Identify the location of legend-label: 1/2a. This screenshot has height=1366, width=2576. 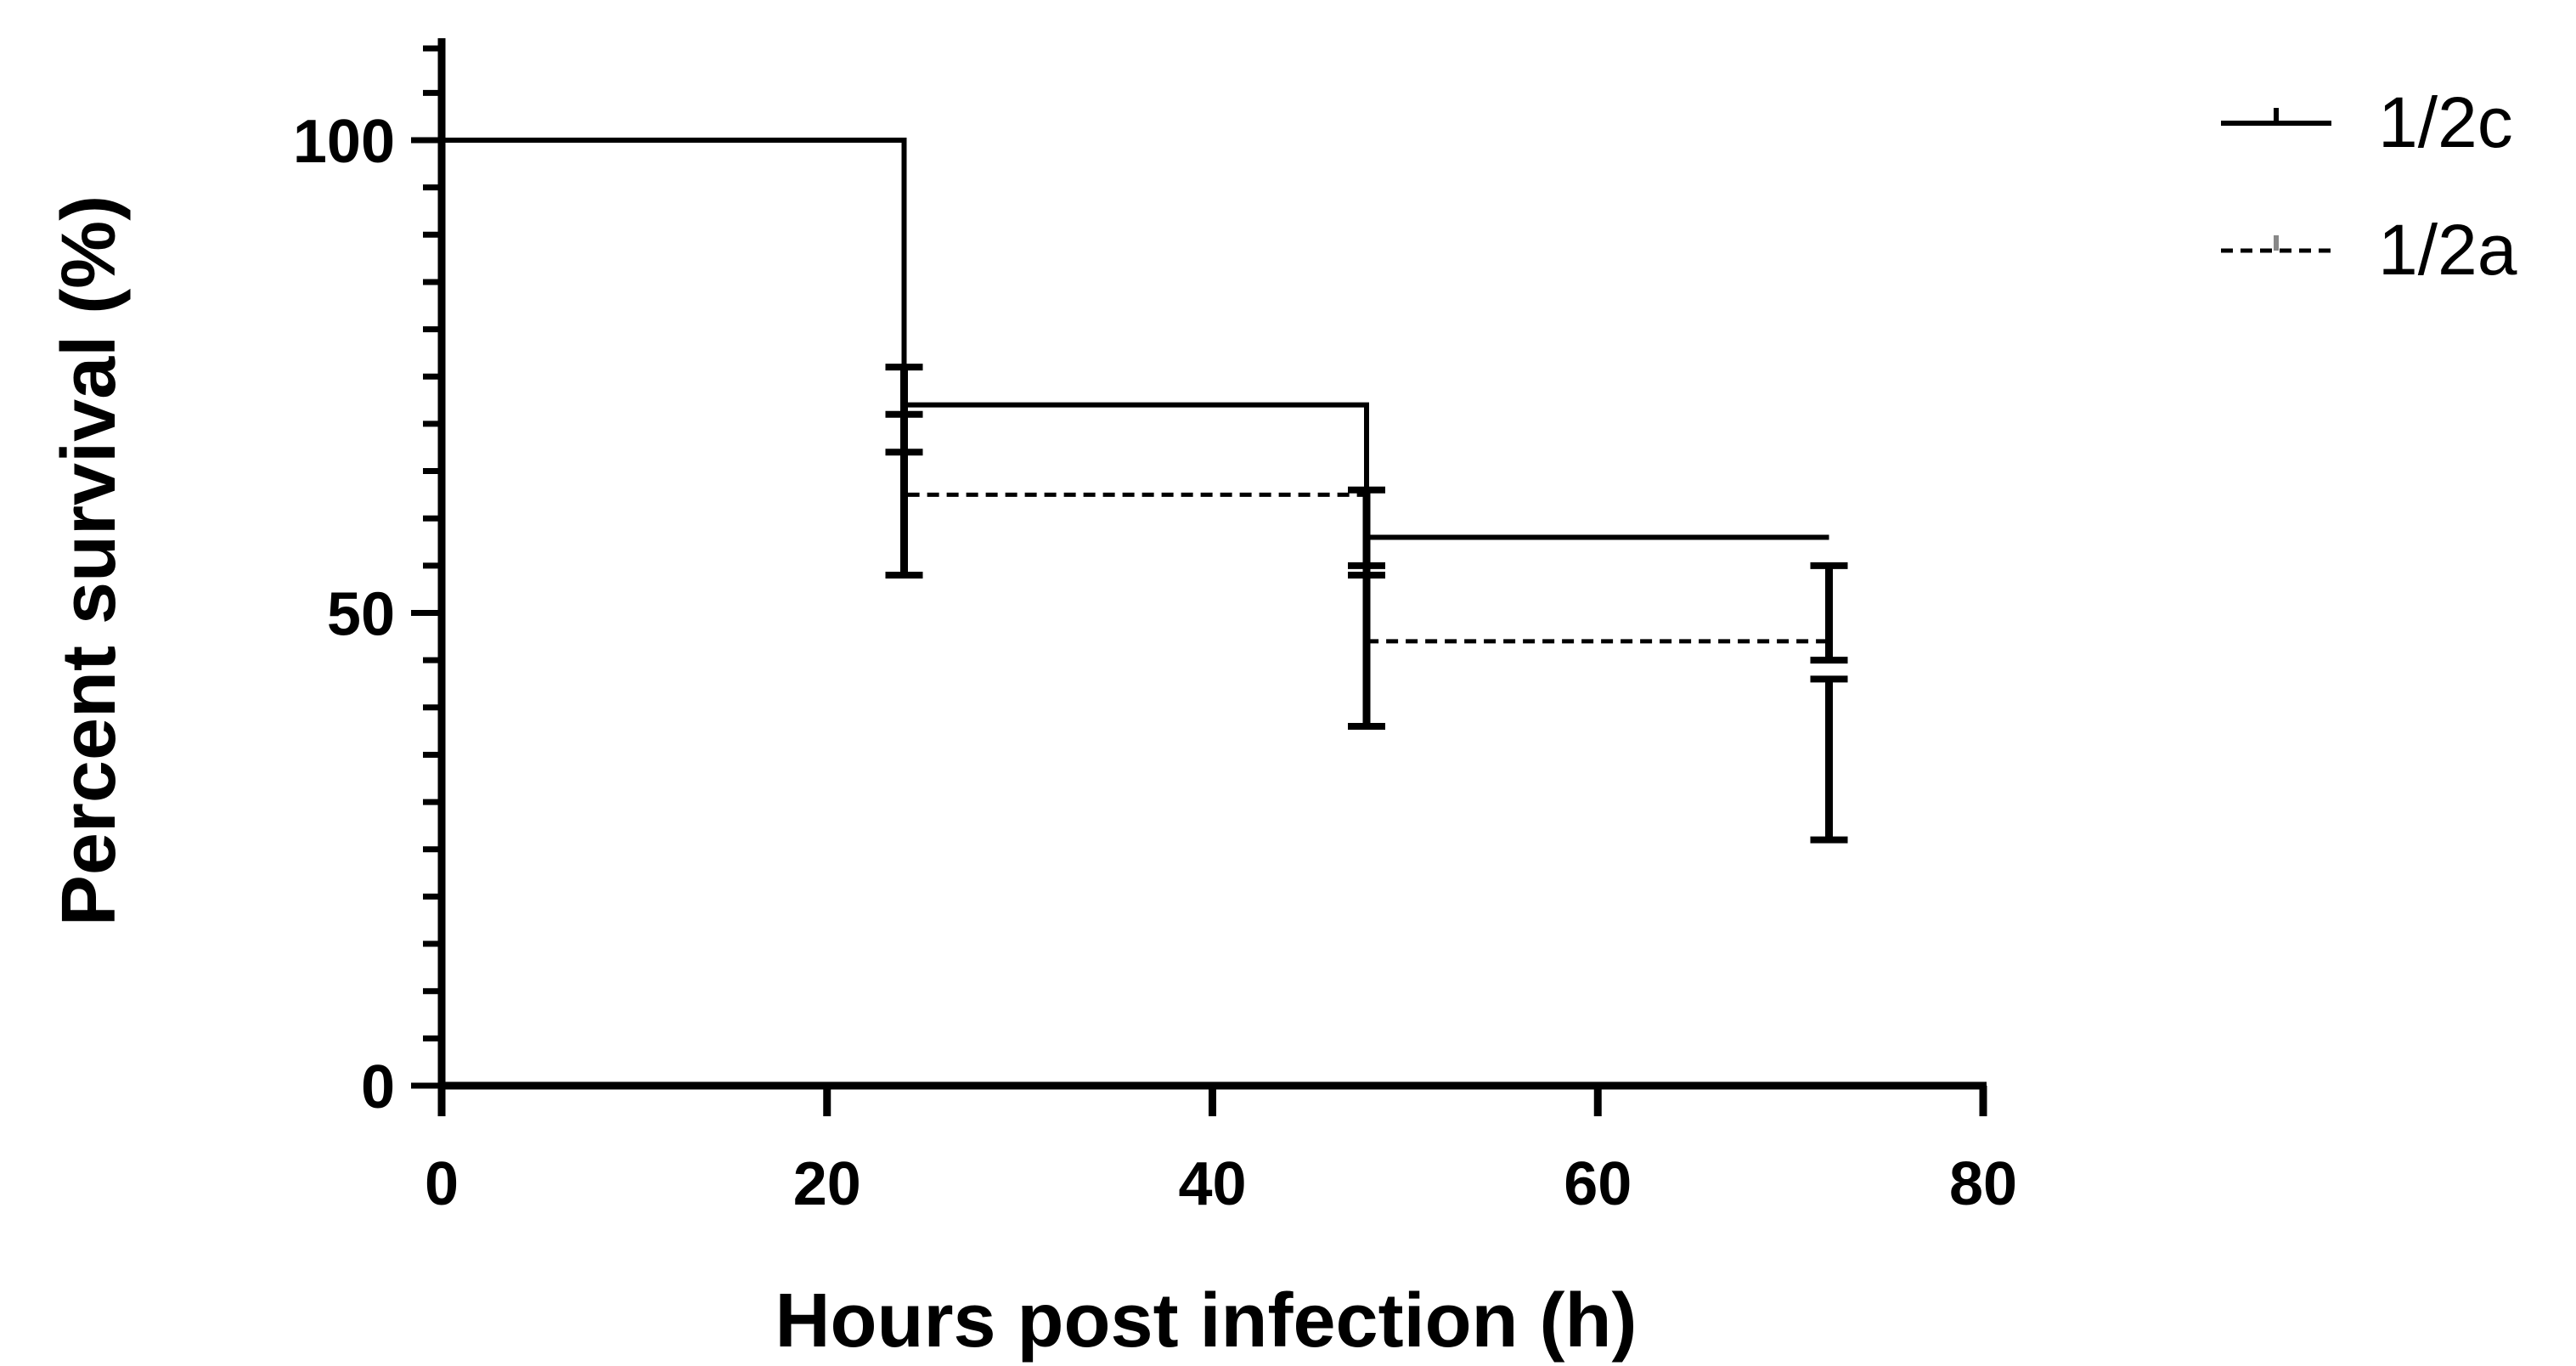
(2447, 250).